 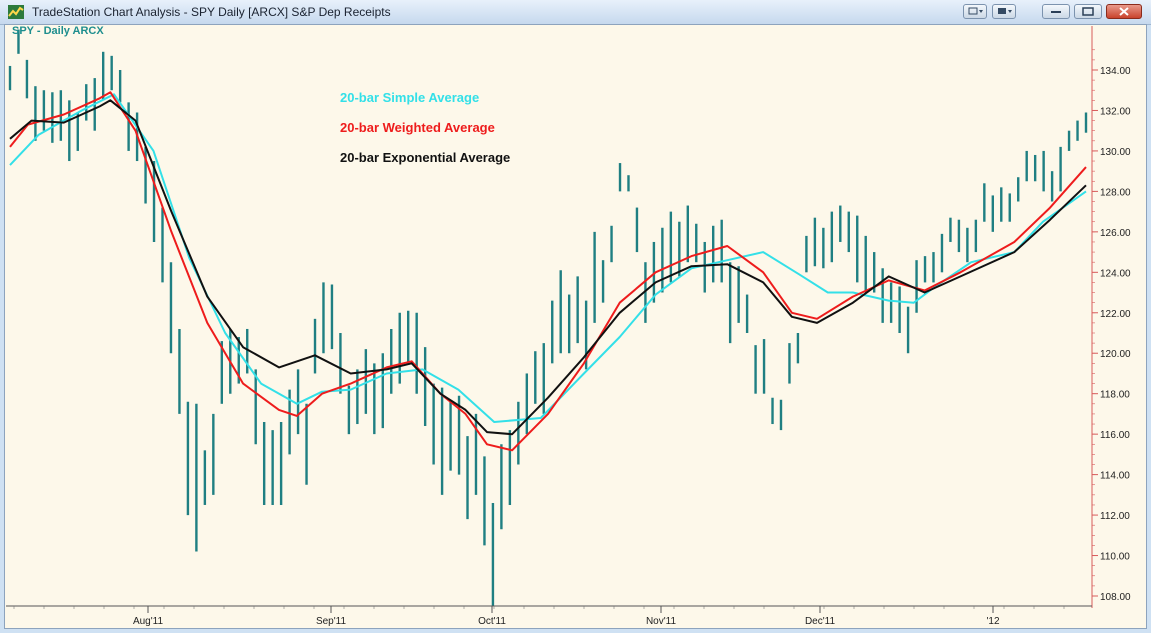 What do you see at coordinates (992, 621) in the screenshot?
I see `x-tick-label: '12` at bounding box center [992, 621].